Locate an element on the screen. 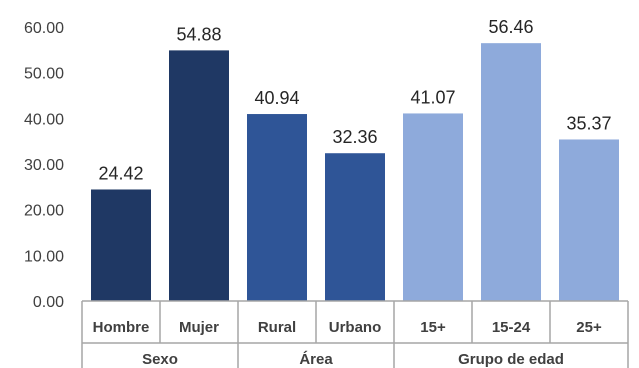  data-label: 40.94 is located at coordinates (276, 98).